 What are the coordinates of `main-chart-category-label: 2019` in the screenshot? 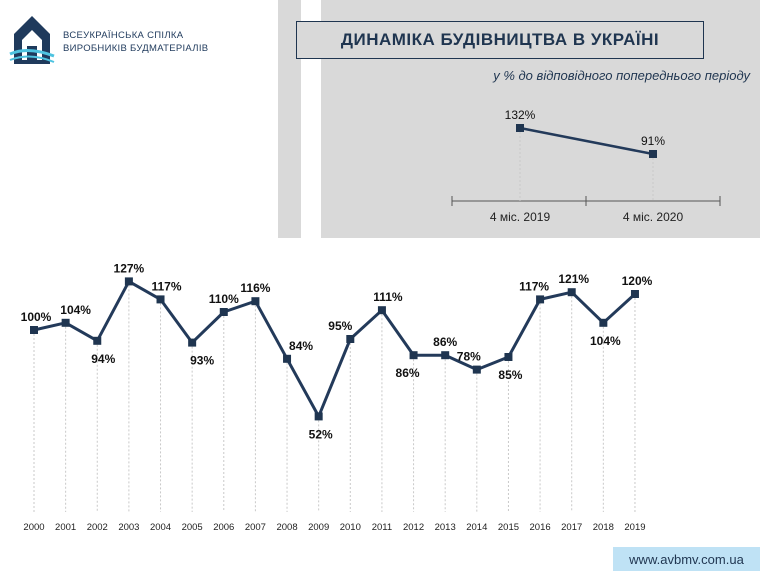 It's located at (634, 527).